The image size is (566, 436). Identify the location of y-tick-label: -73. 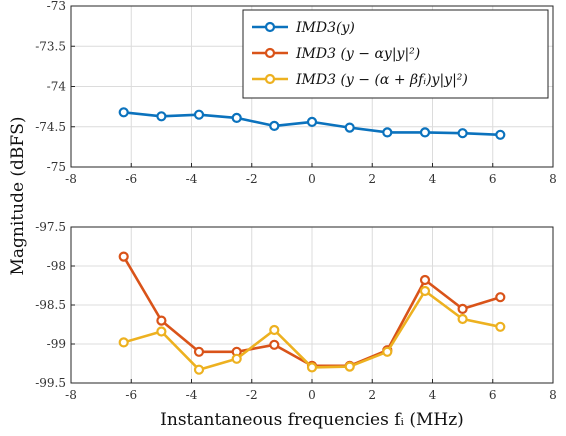
(56, 6).